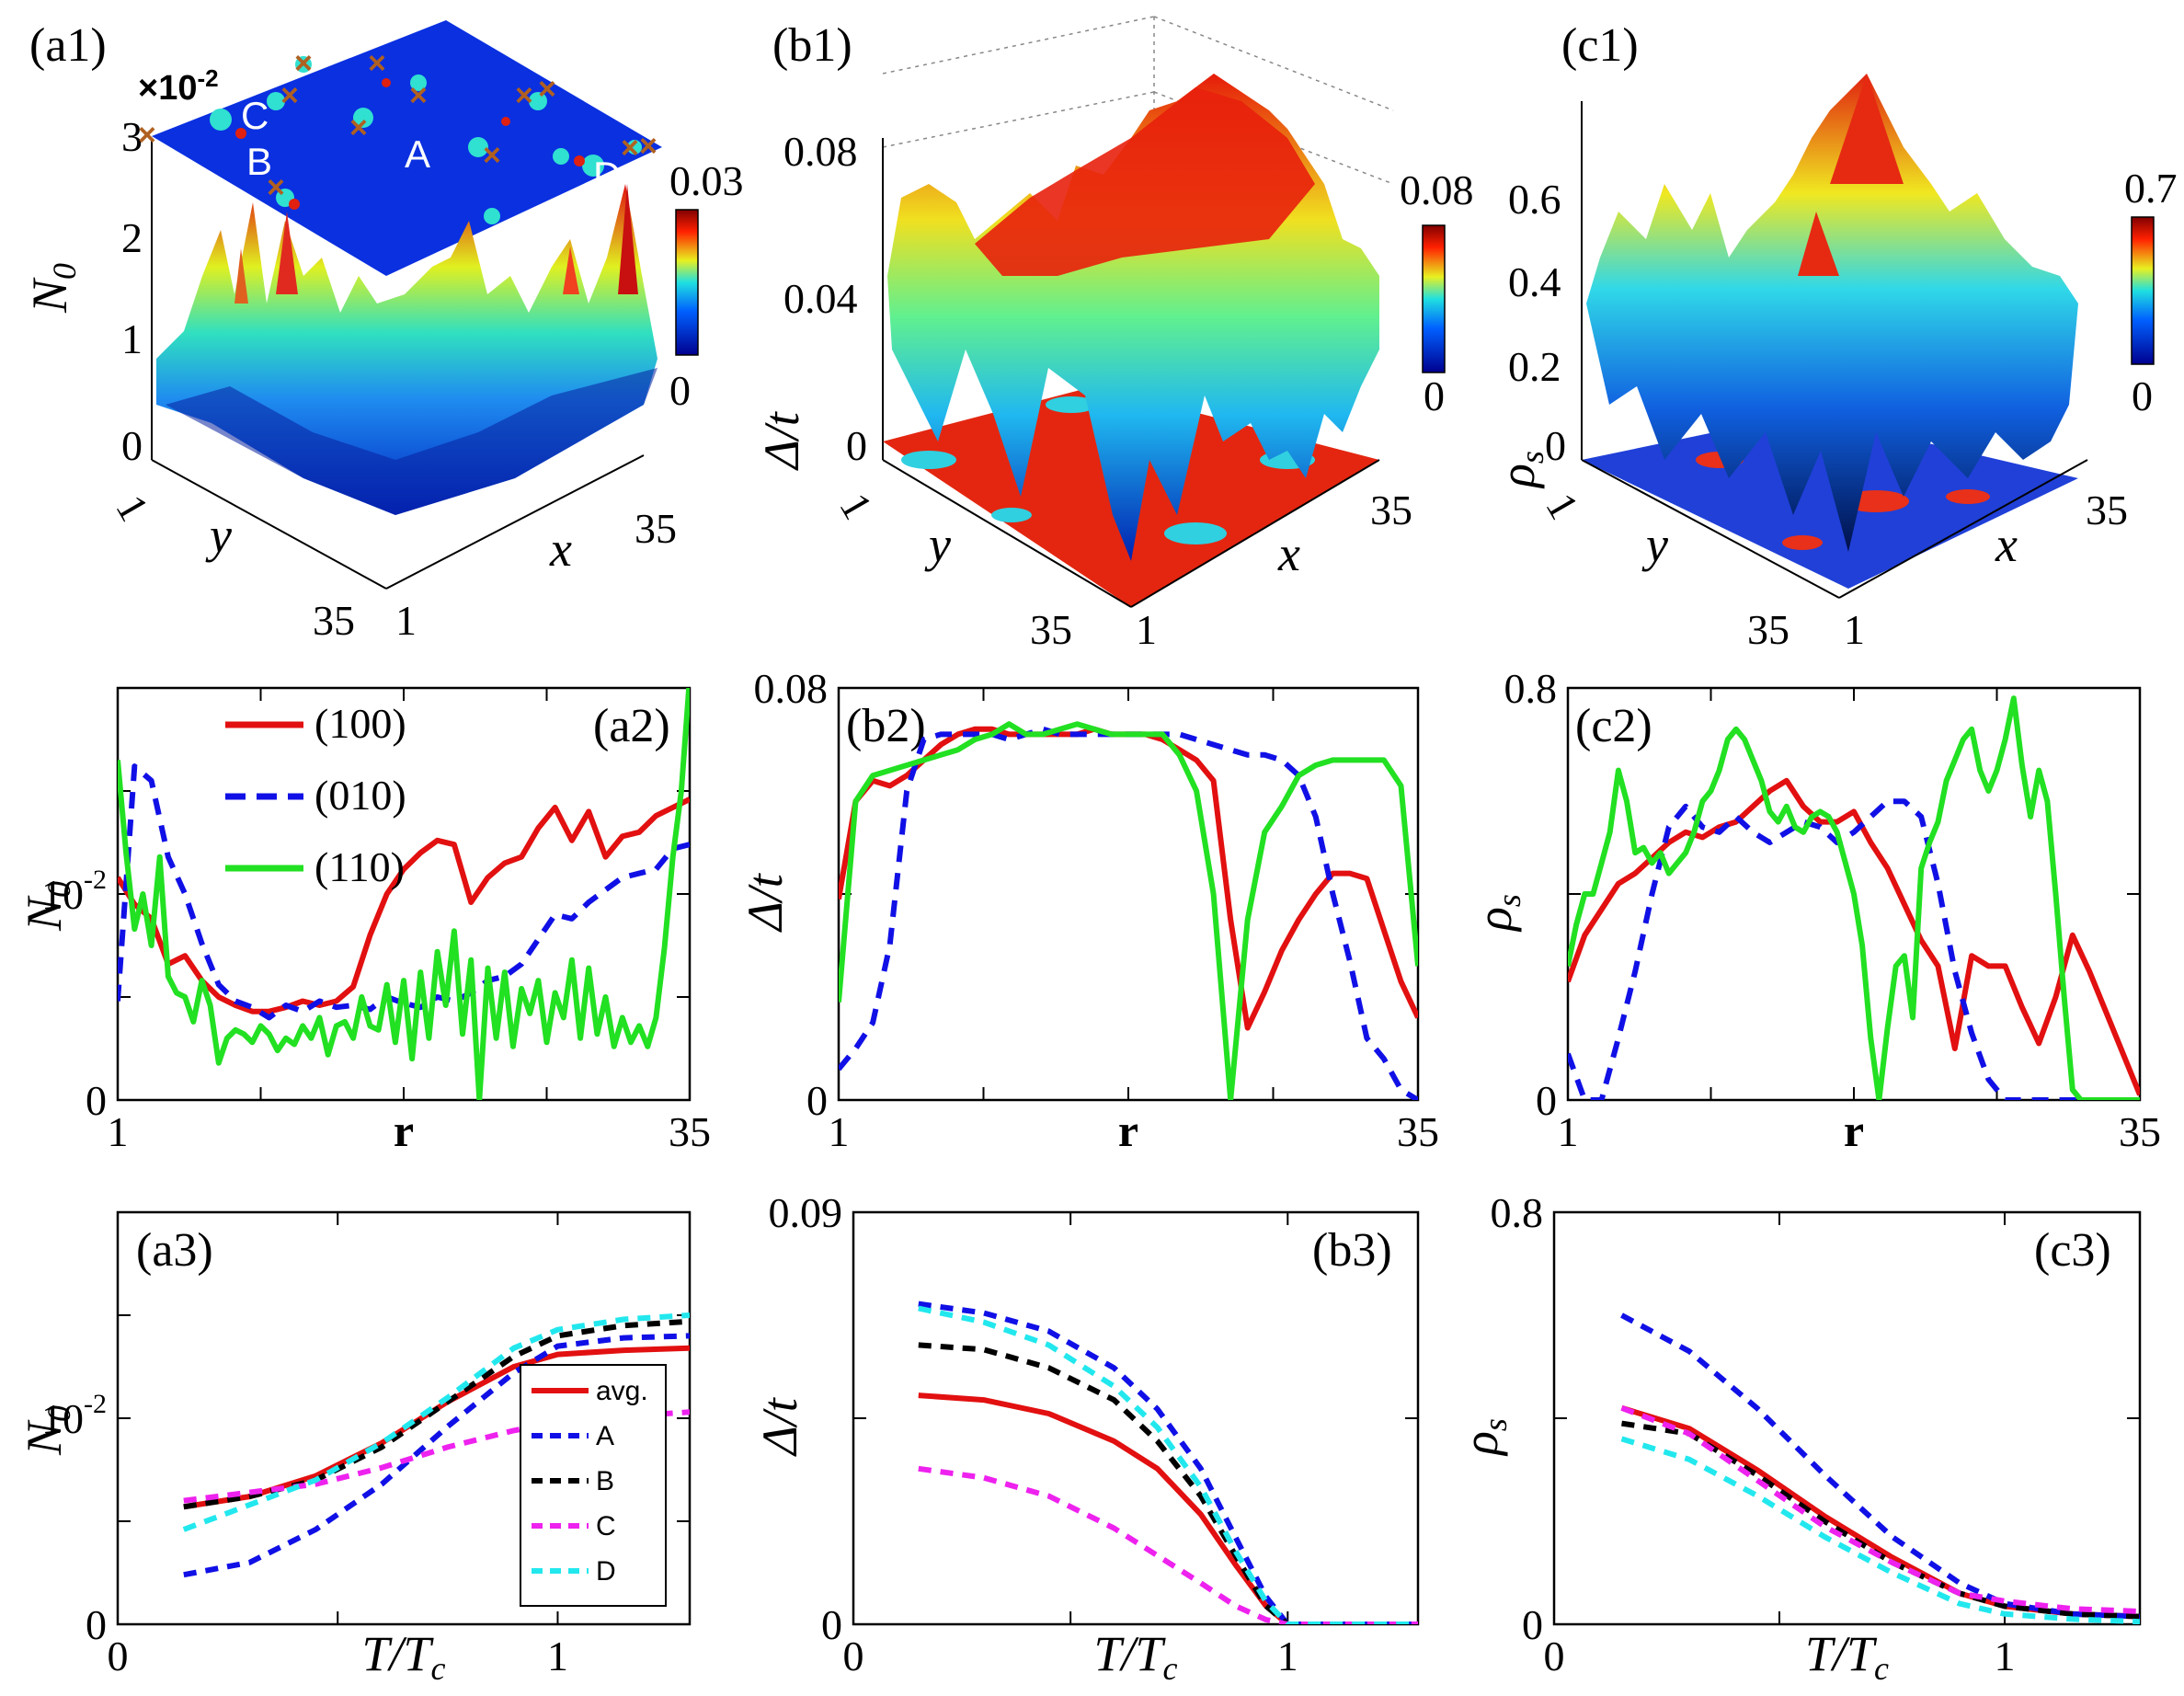  What do you see at coordinates (359, 866) in the screenshot?
I see `legend-label: (110)` at bounding box center [359, 866].